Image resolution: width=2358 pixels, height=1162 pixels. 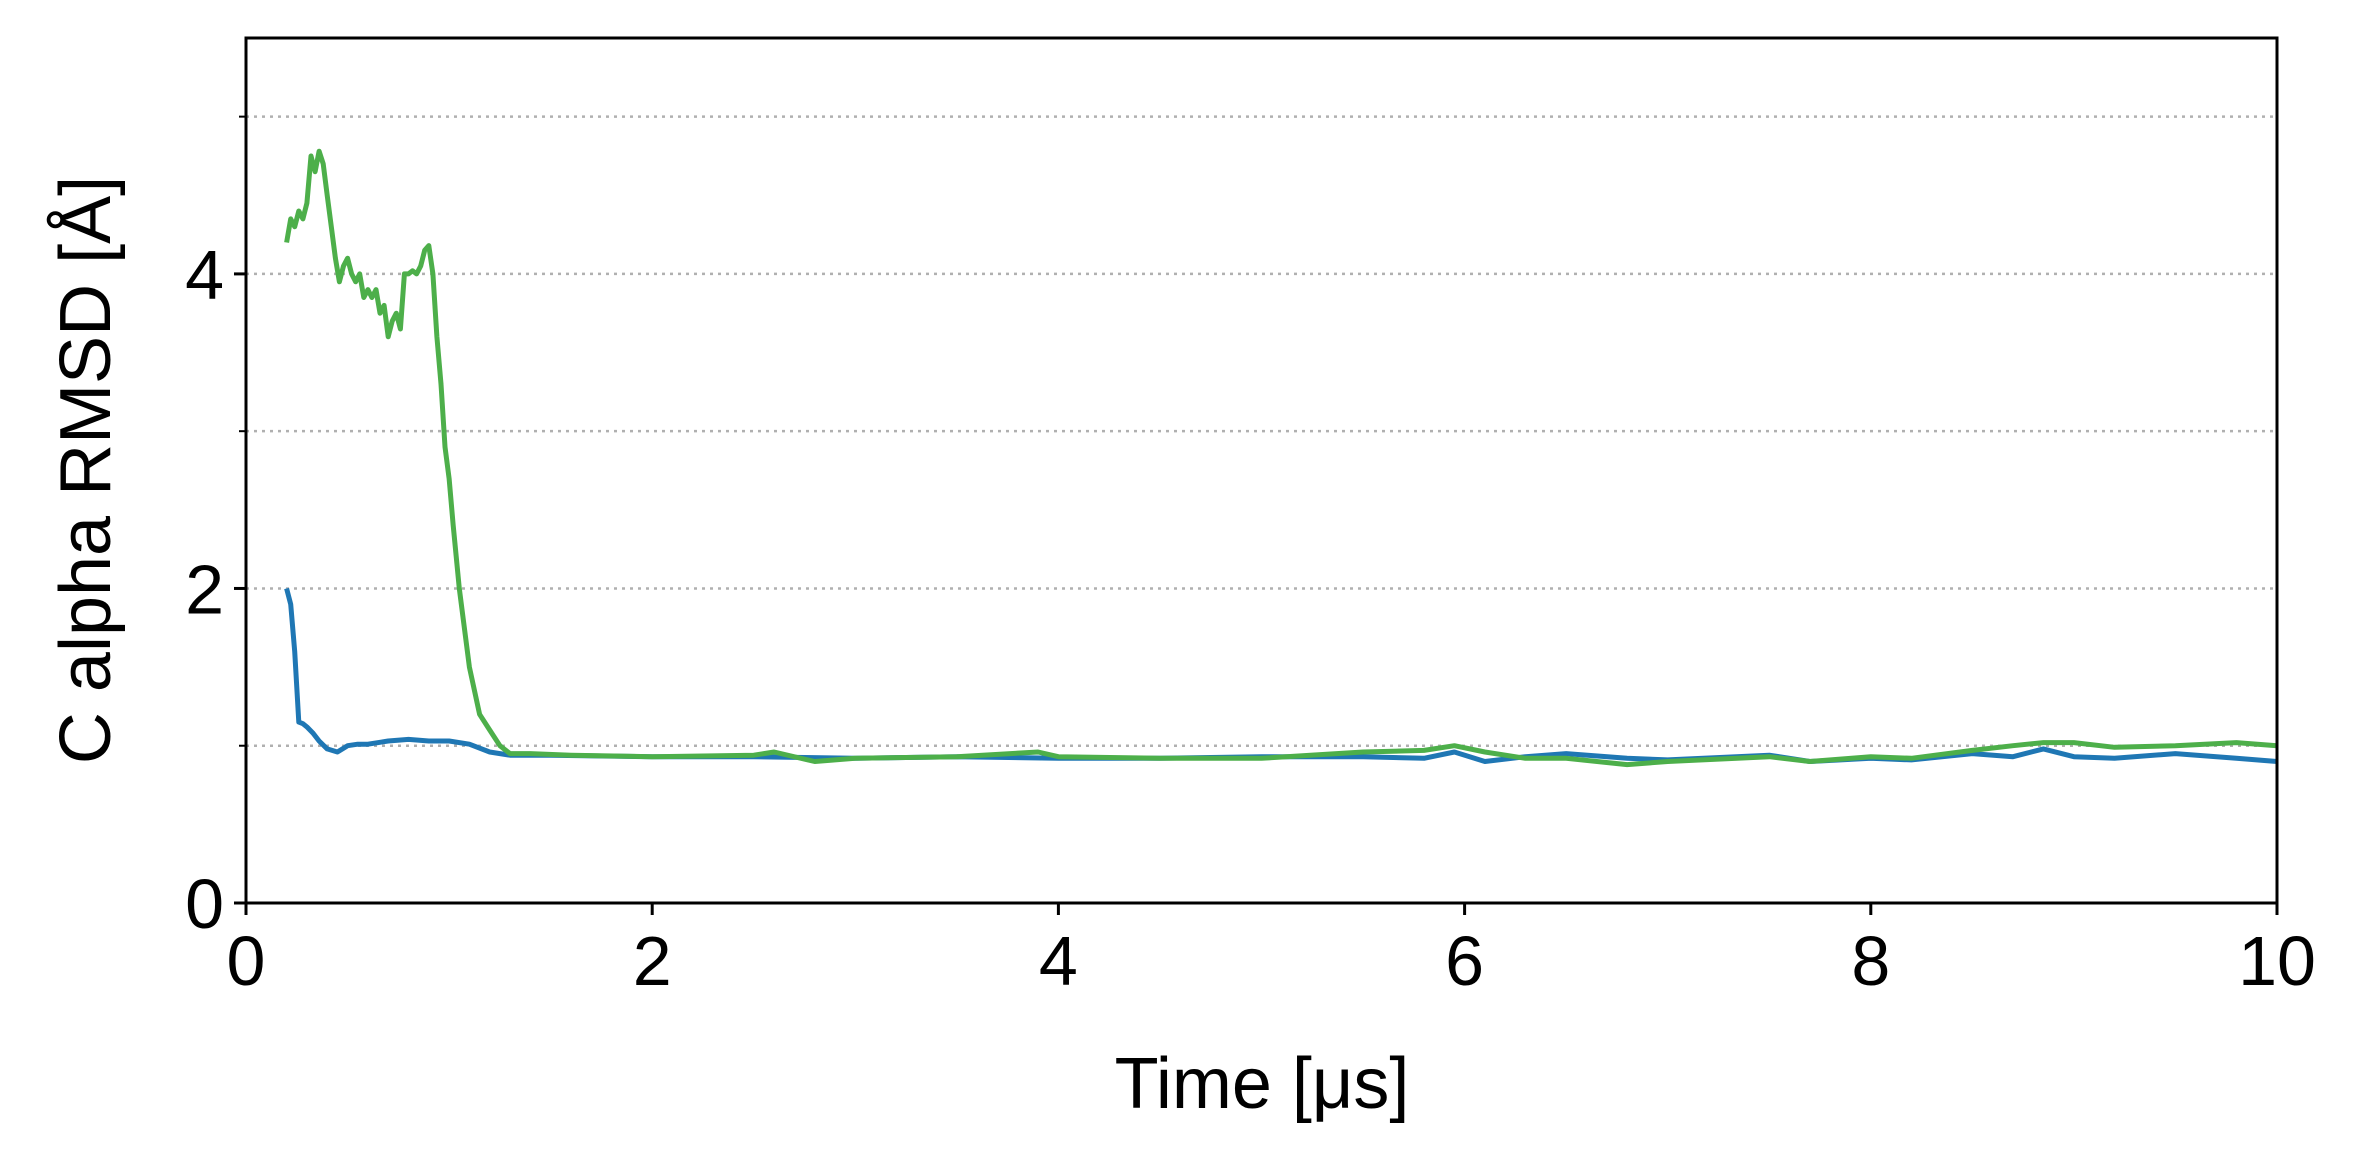 What do you see at coordinates (2277, 961) in the screenshot?
I see `x-tick-label-10: 10` at bounding box center [2277, 961].